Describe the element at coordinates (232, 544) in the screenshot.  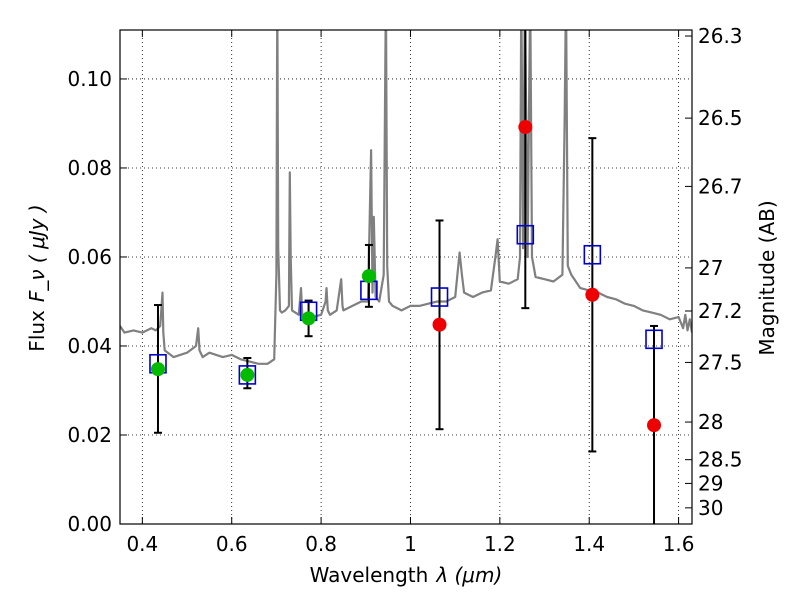
I see `x-tick-label: 0.6` at that location.